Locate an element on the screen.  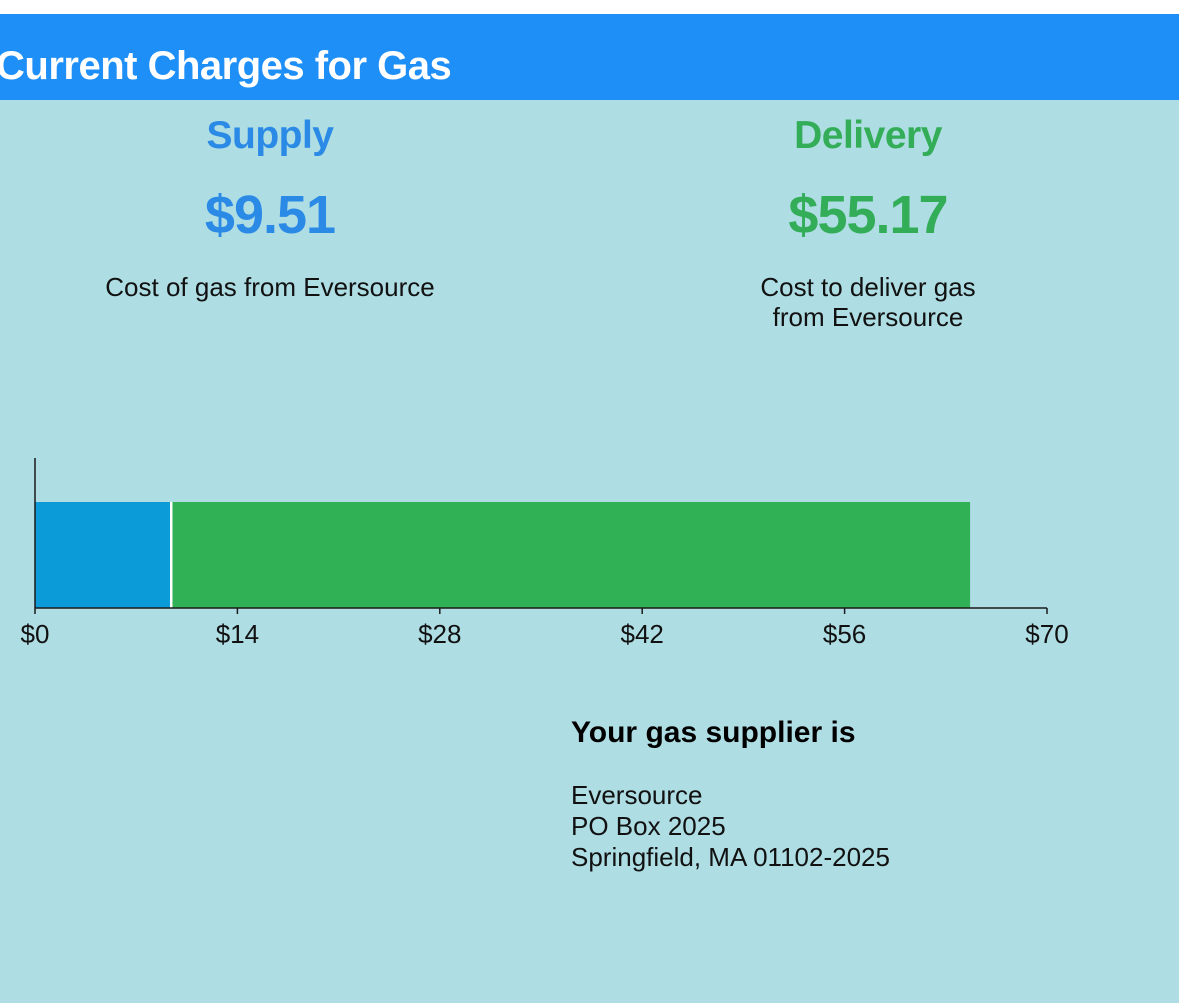
supplier-heading: Your gas supplier is is located at coordinates (713, 732).